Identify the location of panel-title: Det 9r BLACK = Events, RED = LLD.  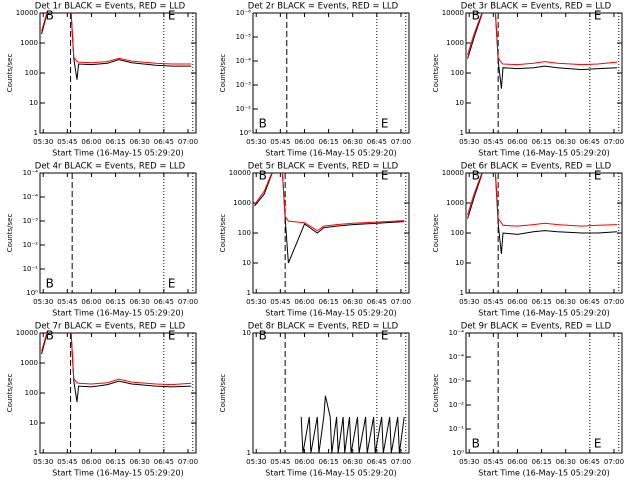
(536, 327).